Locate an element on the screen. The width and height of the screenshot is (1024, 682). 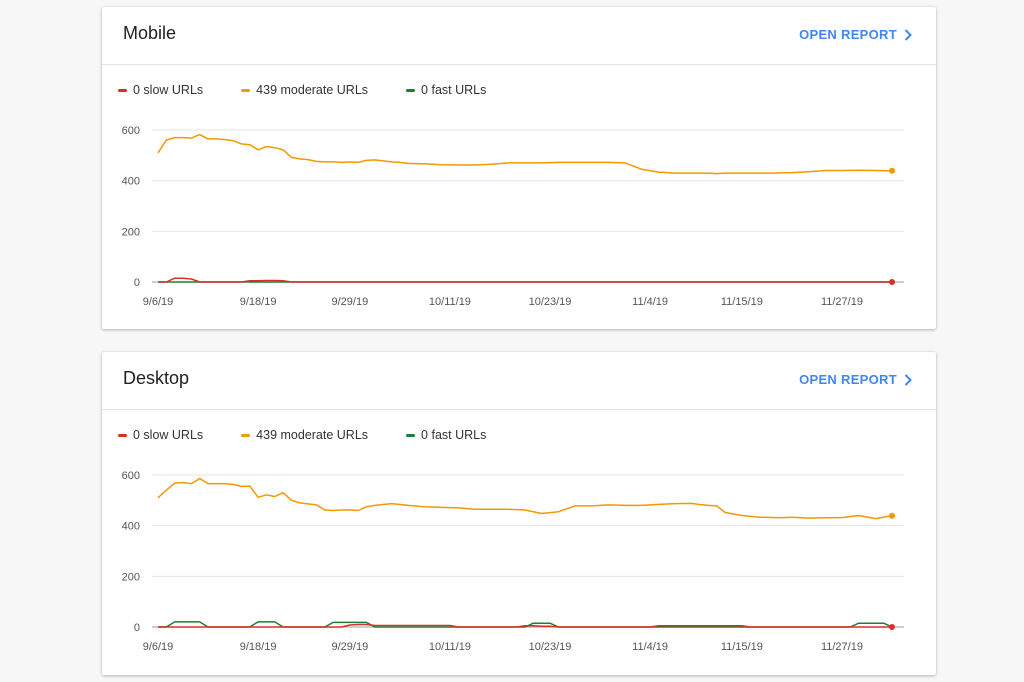
card-header: Mobile OPEN REPORT is located at coordinates (519, 36).